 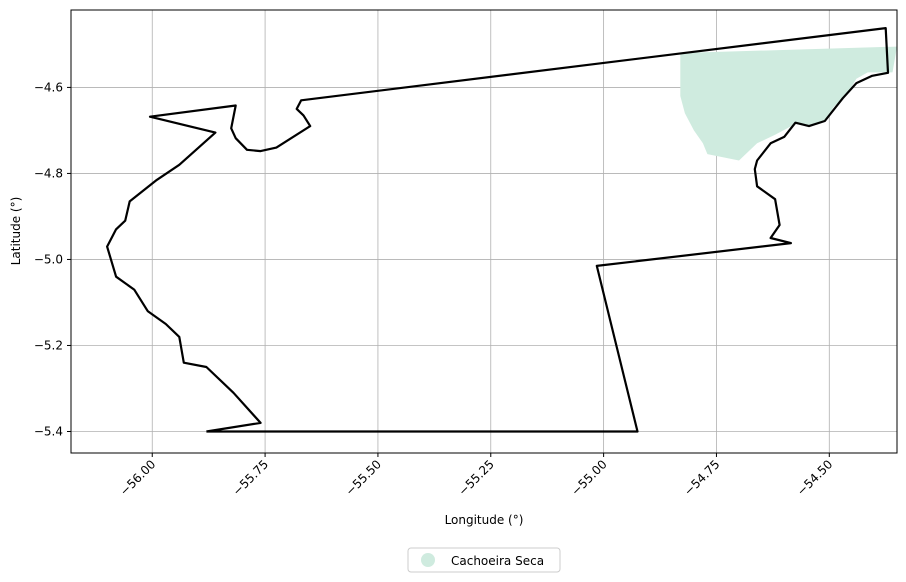 I want to click on x-axis-label: Longitude (°), so click(x=484, y=520).